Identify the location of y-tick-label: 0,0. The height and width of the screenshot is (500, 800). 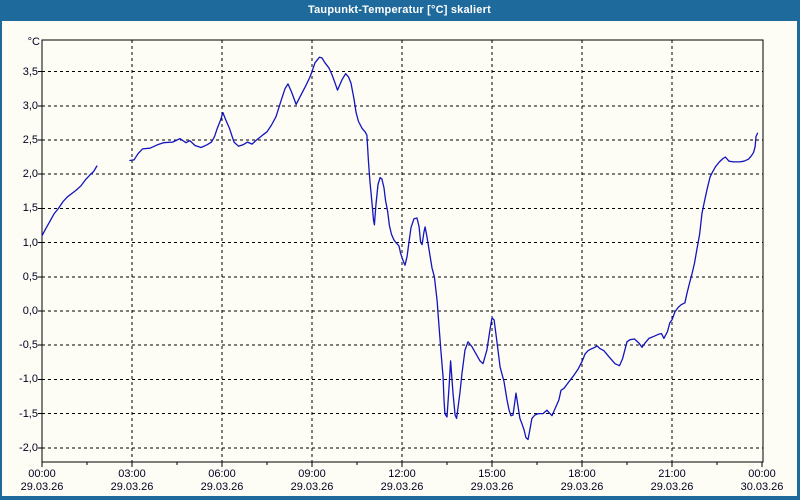
(30, 311).